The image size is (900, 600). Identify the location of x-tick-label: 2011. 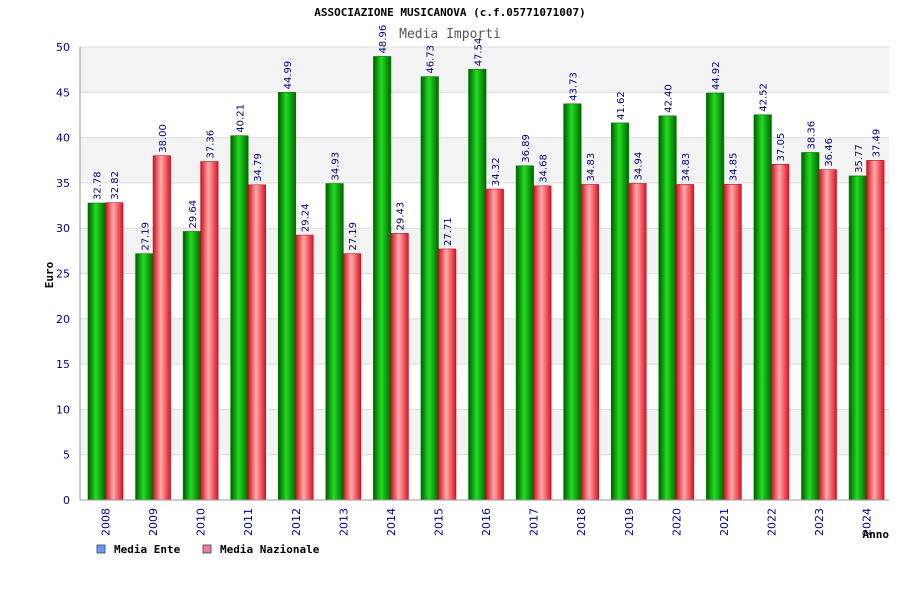
(248, 522).